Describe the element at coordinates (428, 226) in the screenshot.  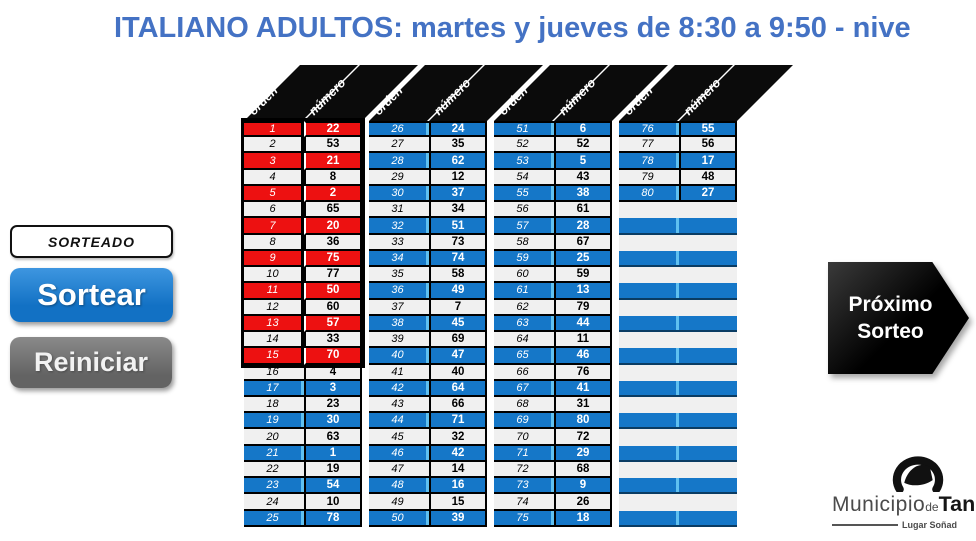
I see `table-row: 32 51` at that location.